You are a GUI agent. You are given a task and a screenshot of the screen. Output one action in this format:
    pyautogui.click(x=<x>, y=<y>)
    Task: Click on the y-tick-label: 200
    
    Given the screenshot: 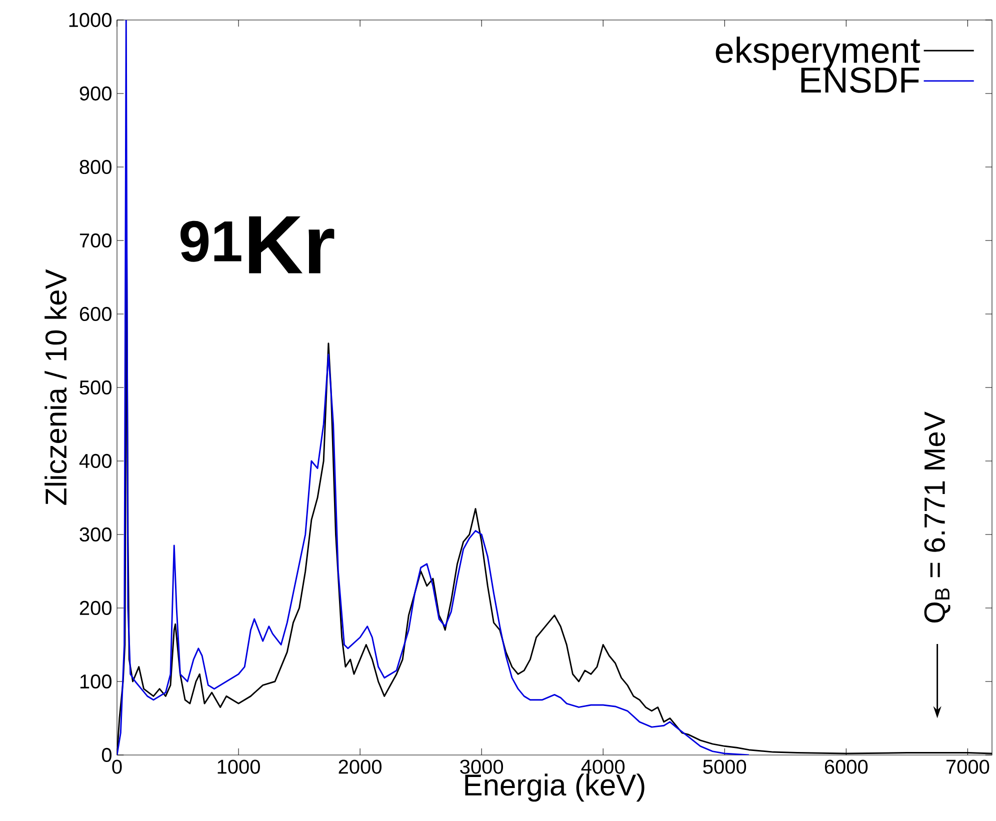 What is the action you would take?
    pyautogui.click(x=96, y=608)
    